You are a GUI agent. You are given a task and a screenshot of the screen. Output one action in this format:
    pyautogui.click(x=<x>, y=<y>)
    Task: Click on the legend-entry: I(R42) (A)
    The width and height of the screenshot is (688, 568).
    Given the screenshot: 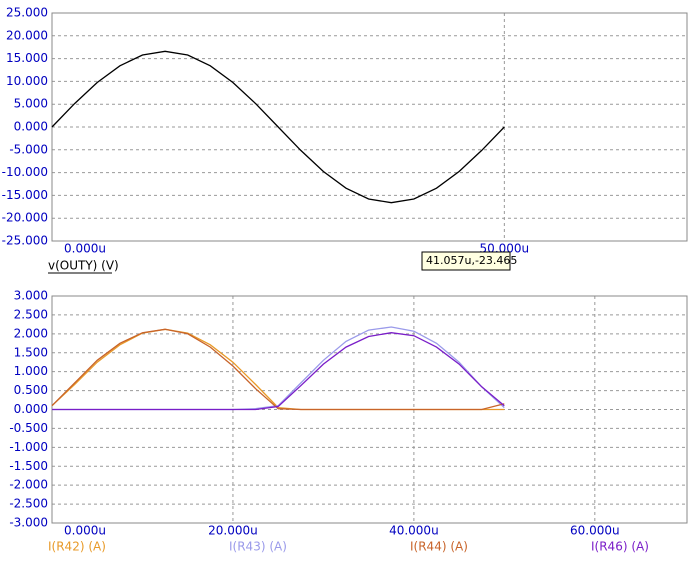 What is the action you would take?
    pyautogui.click(x=77, y=547)
    